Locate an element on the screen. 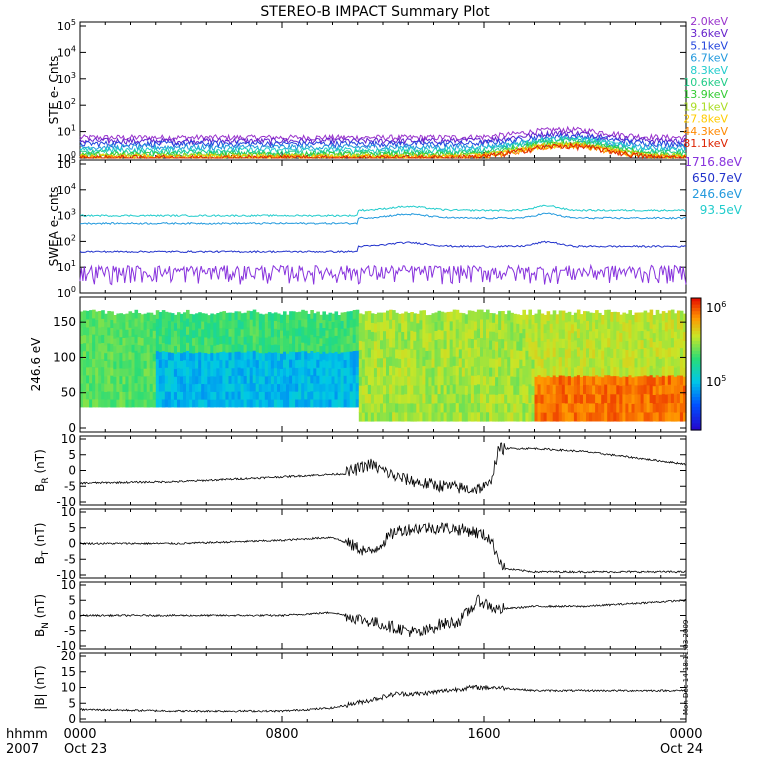 The height and width of the screenshot is (780, 780). y-tick-label: 10 is located at coordinates (68, 439).